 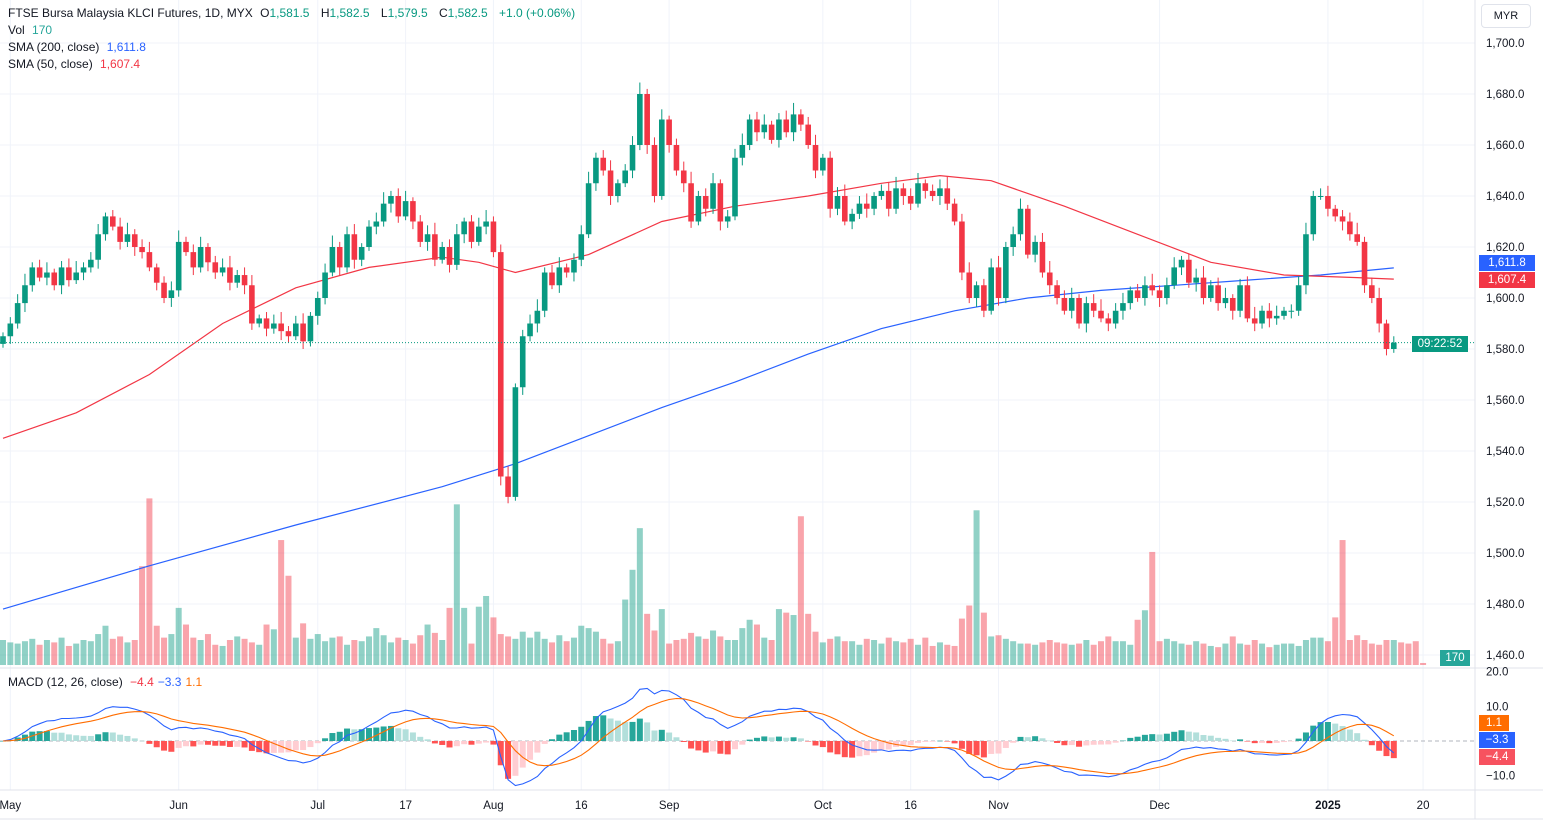 What do you see at coordinates (1505, 605) in the screenshot?
I see `price-tick-label: 1,480.0` at bounding box center [1505, 605].